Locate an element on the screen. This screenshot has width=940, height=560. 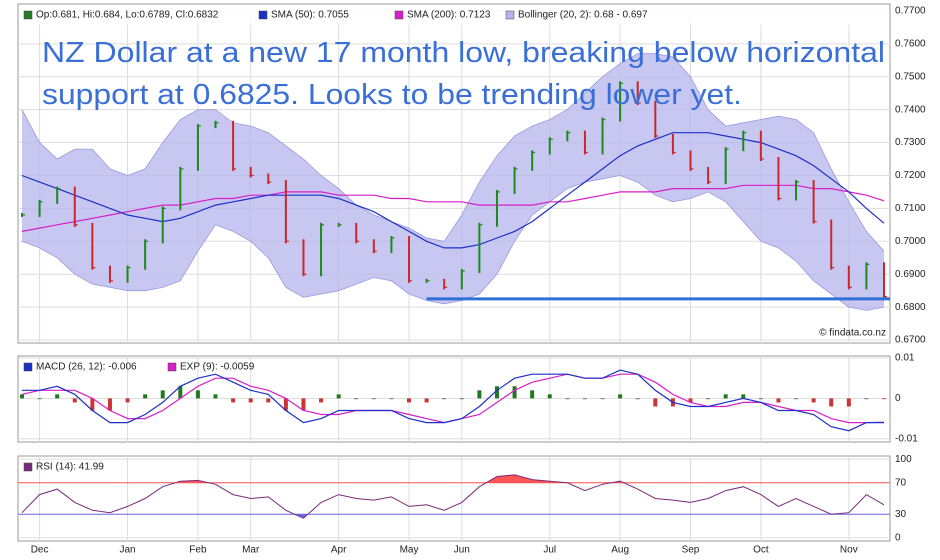
y-tick-label: 0.7300 is located at coordinates (910, 142).